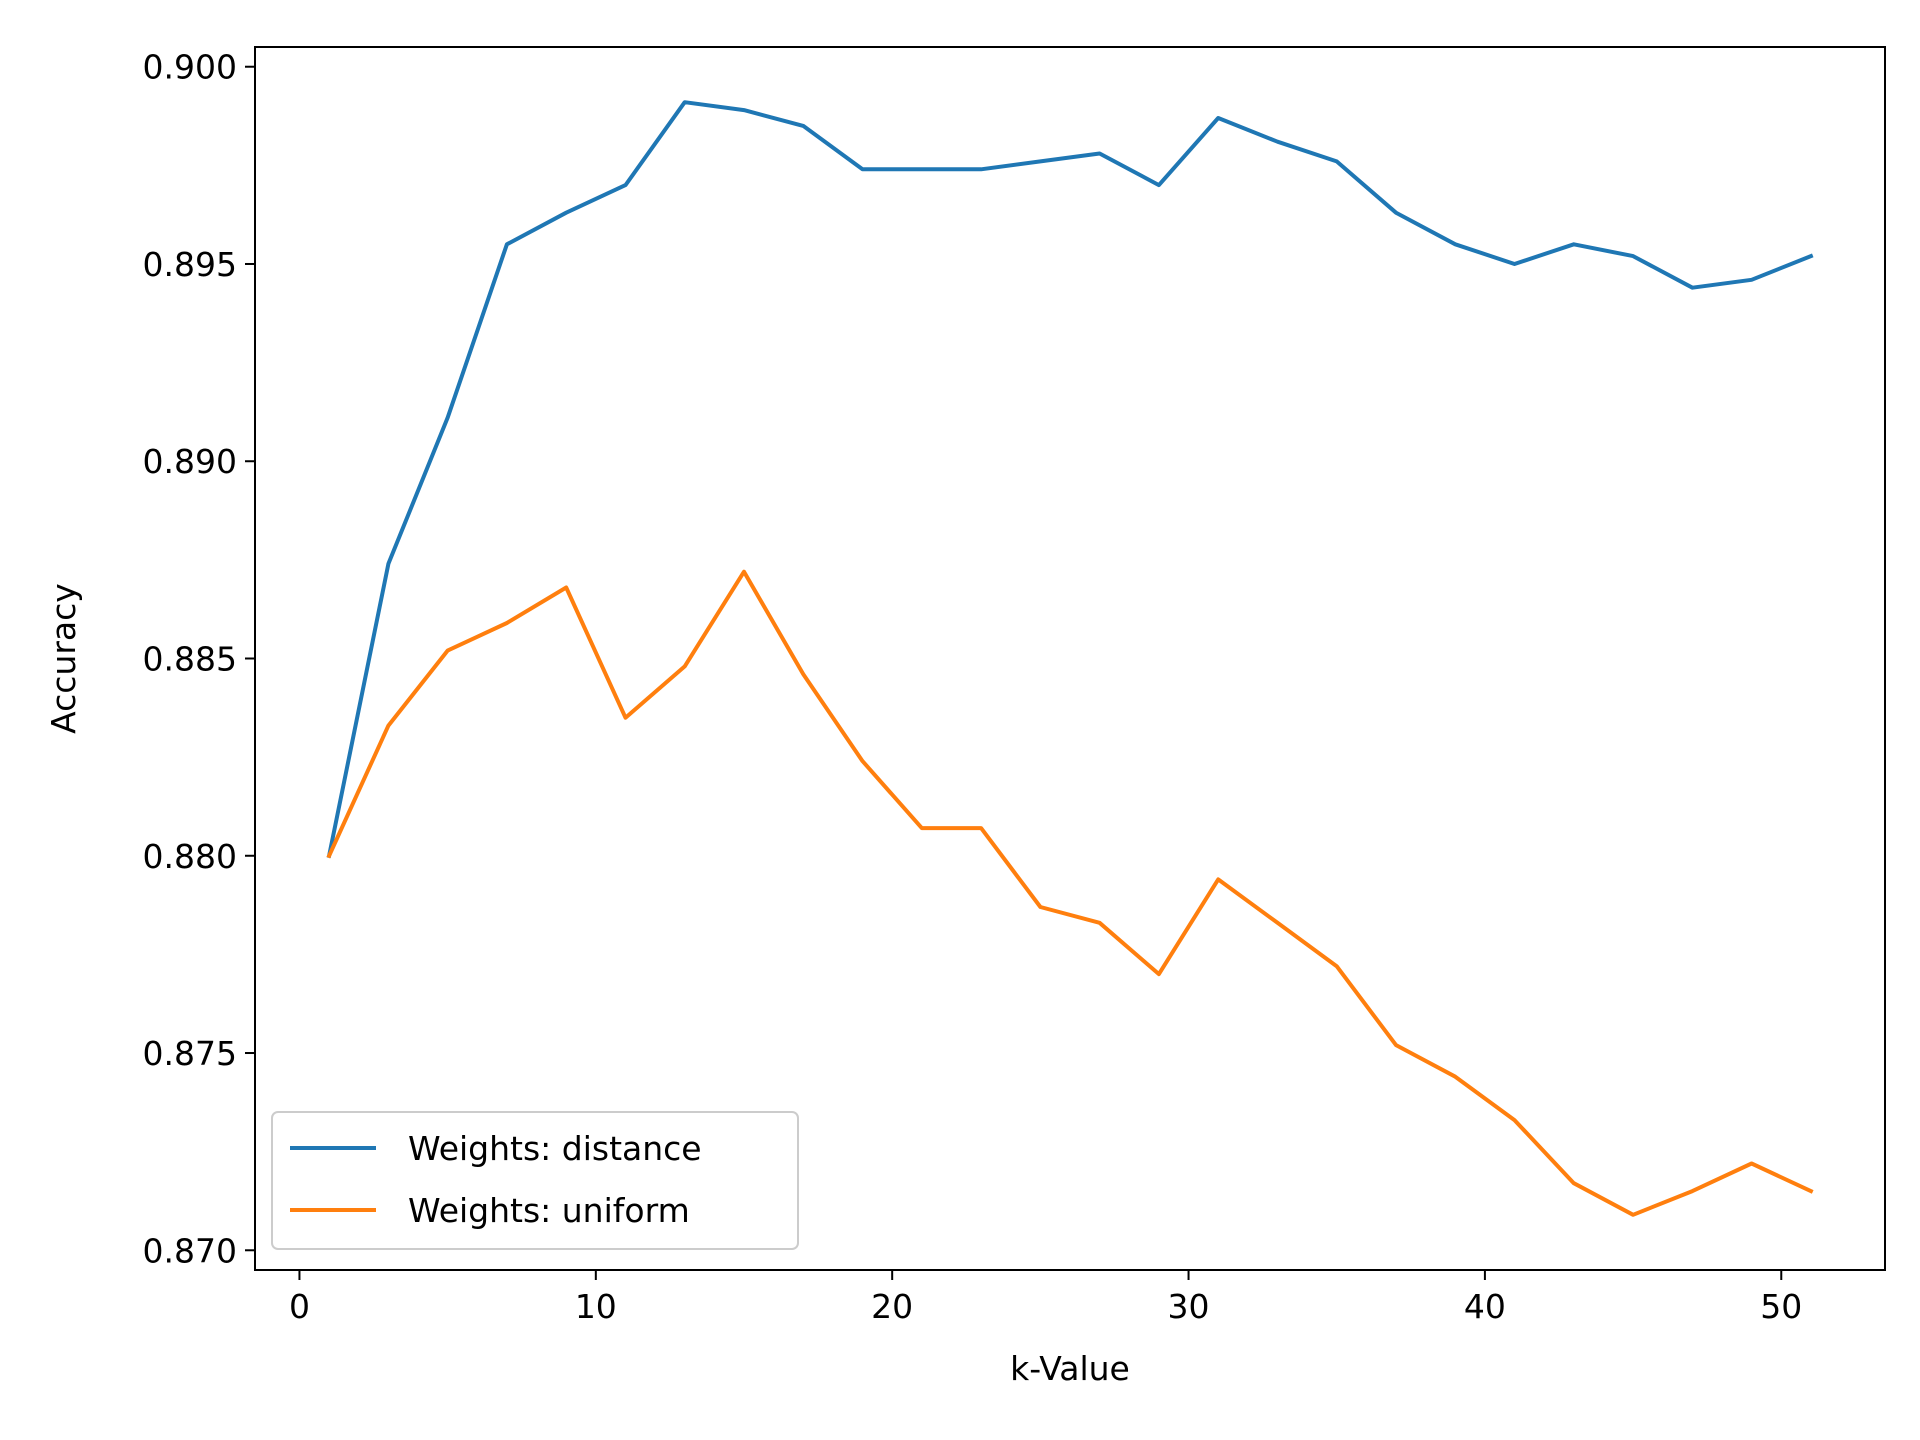  What do you see at coordinates (555, 1148) in the screenshot?
I see `legend-entry-label: Weights: distance` at bounding box center [555, 1148].